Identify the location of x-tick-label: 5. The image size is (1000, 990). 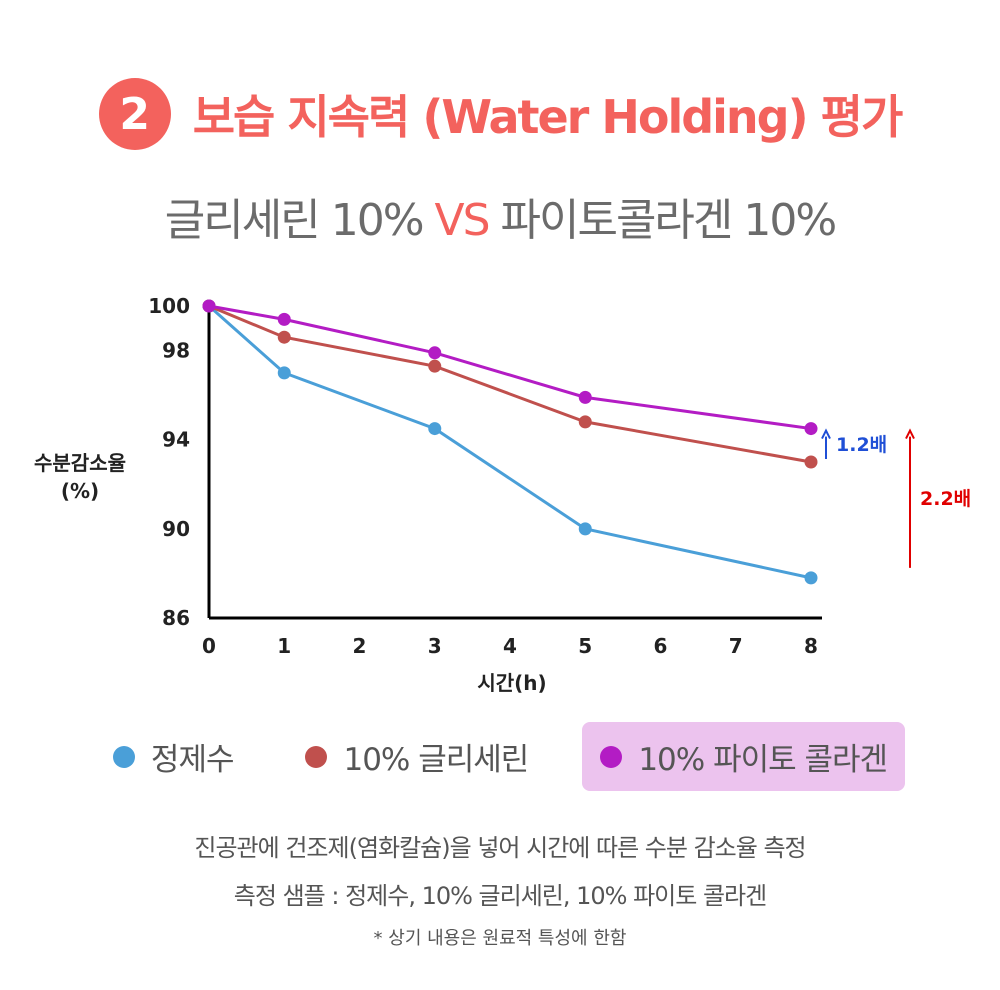
(585, 646).